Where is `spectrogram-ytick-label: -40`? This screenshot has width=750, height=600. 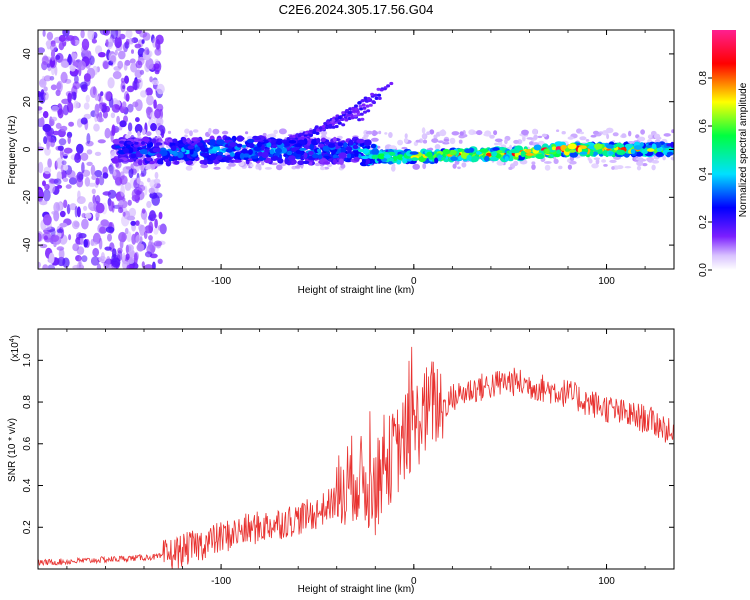 spectrogram-ytick-label: -40 is located at coordinates (27, 244).